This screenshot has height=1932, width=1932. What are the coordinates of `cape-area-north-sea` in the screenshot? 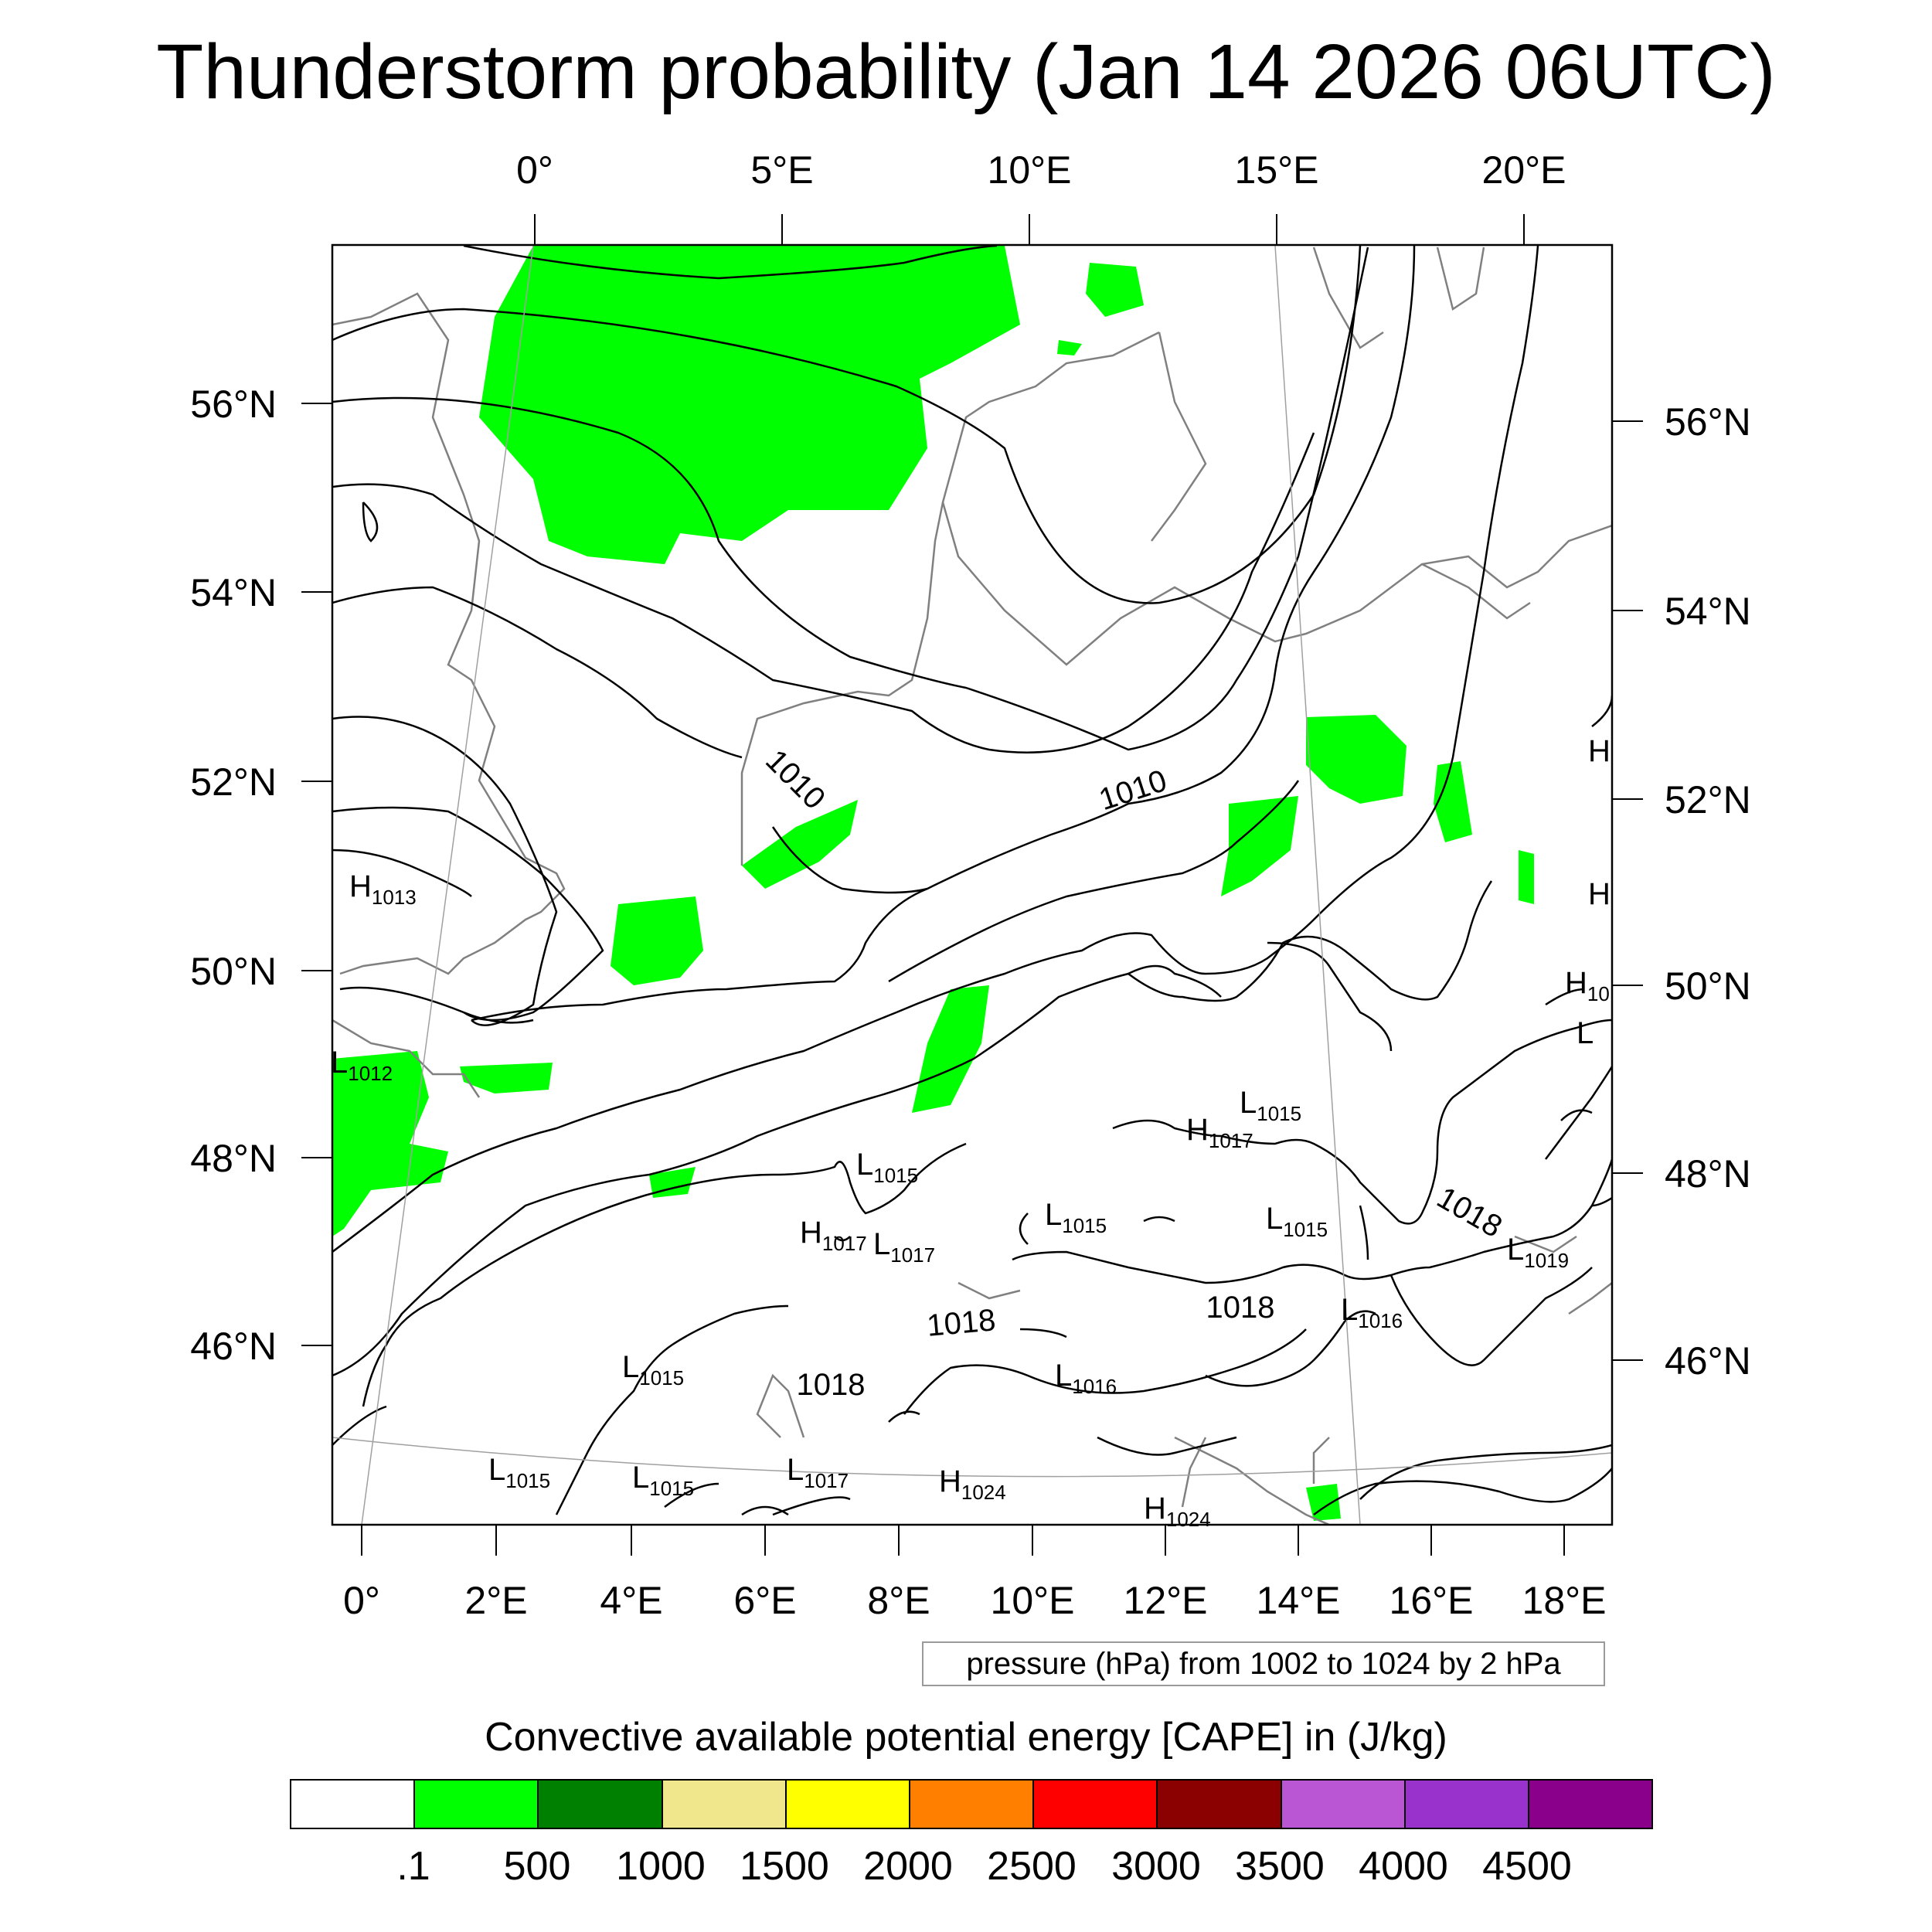 It's located at (749, 405).